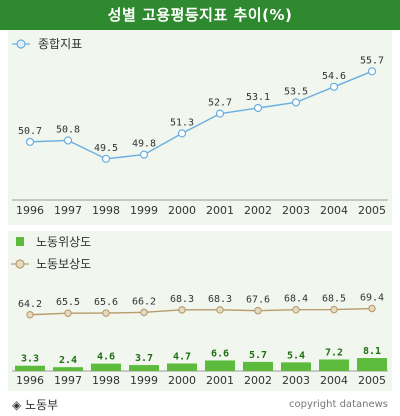  I want to click on bar-value-label: 5.7, so click(258, 355).